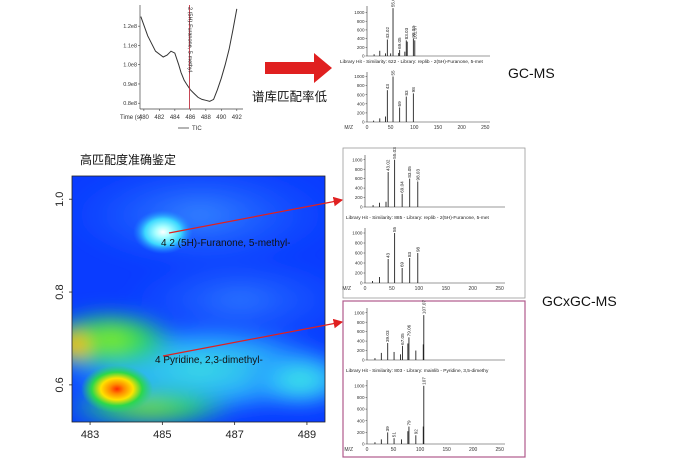 The image size is (700, 462). What do you see at coordinates (90, 435) in the screenshot?
I see `contour-xtick-label: 483` at bounding box center [90, 435].